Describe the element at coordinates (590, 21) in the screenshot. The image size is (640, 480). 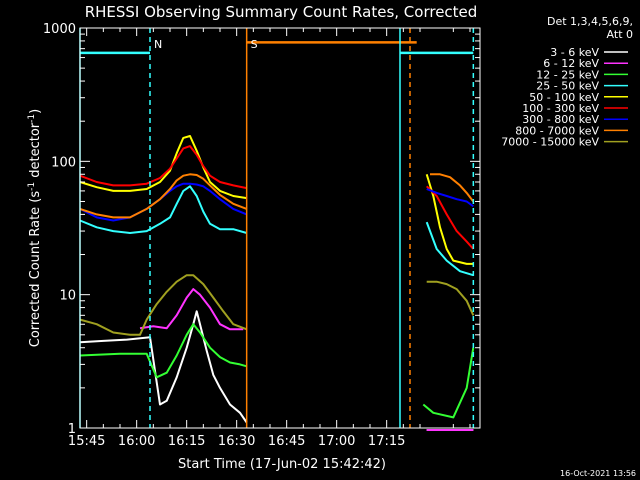
I see `legend-header-1: Det 1,3,4,5,6,9,` at that location.